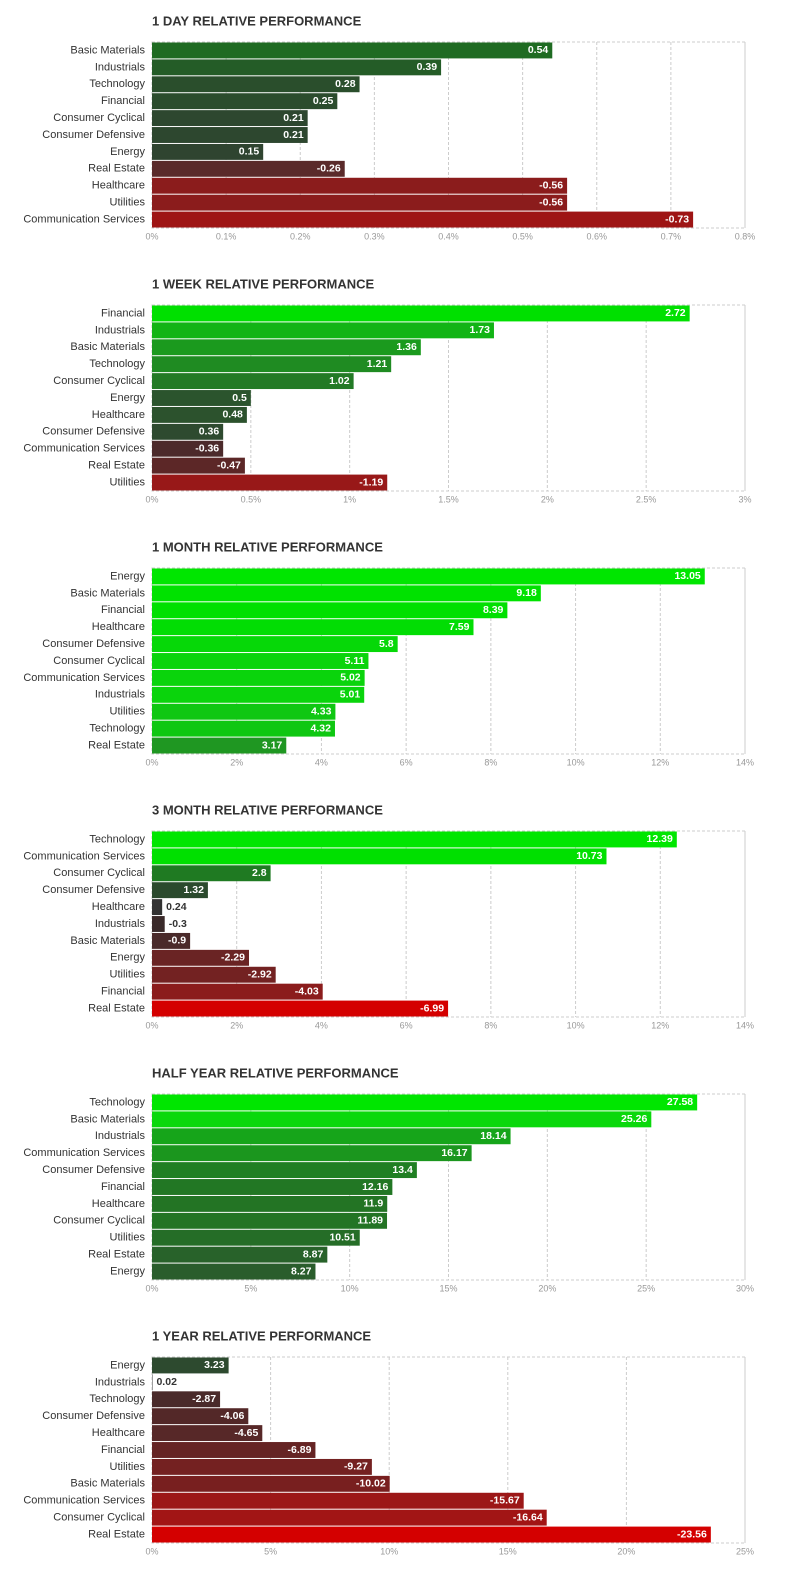 This screenshot has height=1587, width=790. I want to click on value-label: 13.4, so click(402, 1170).